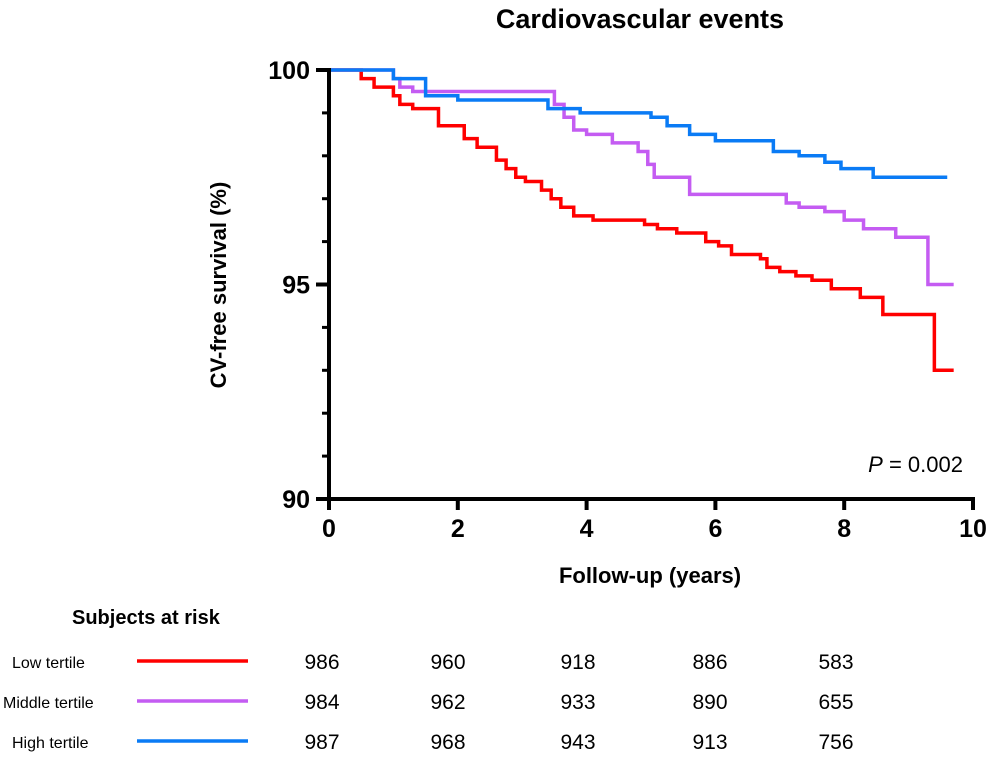 The height and width of the screenshot is (759, 992). I want to click on risk-count: 756, so click(835, 742).